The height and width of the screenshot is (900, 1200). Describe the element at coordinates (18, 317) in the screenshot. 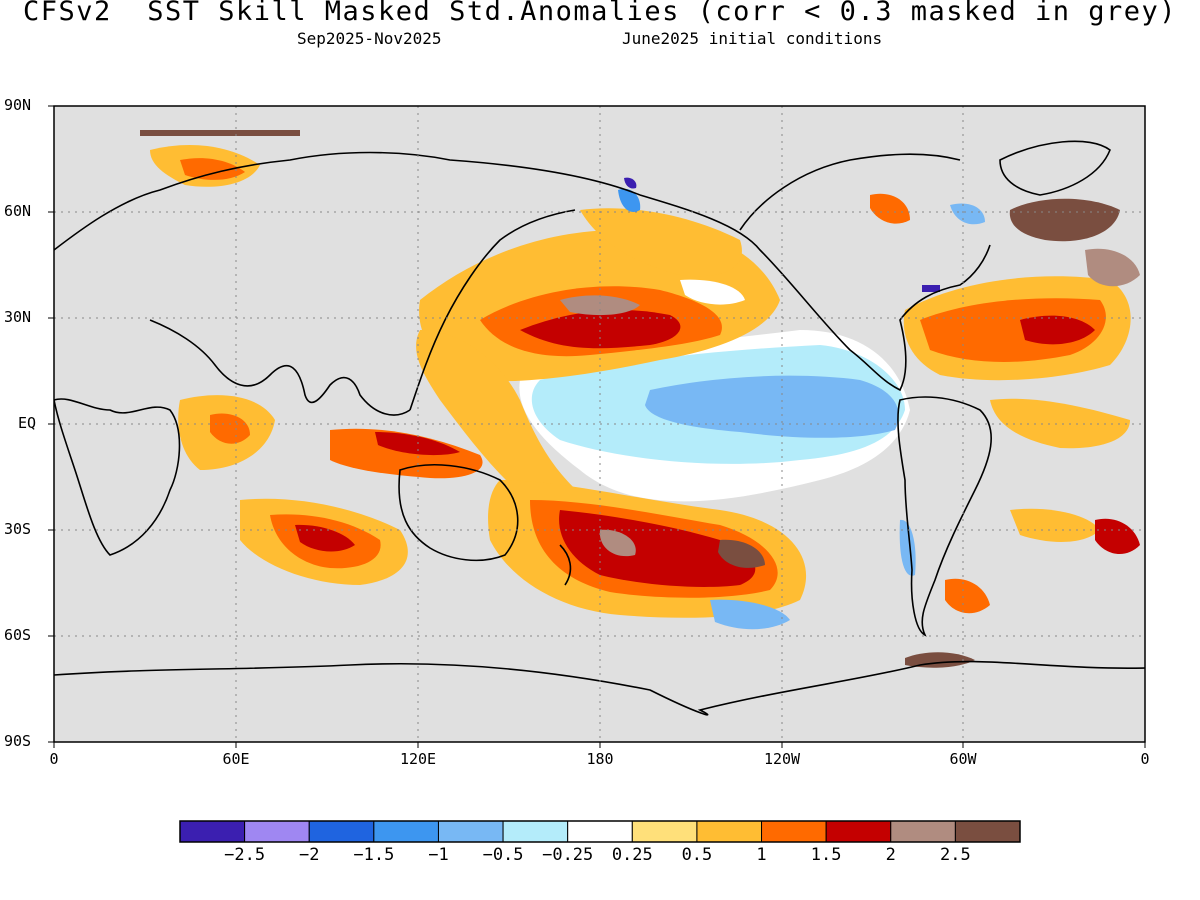

I see `lat-label-30n: 30N` at that location.